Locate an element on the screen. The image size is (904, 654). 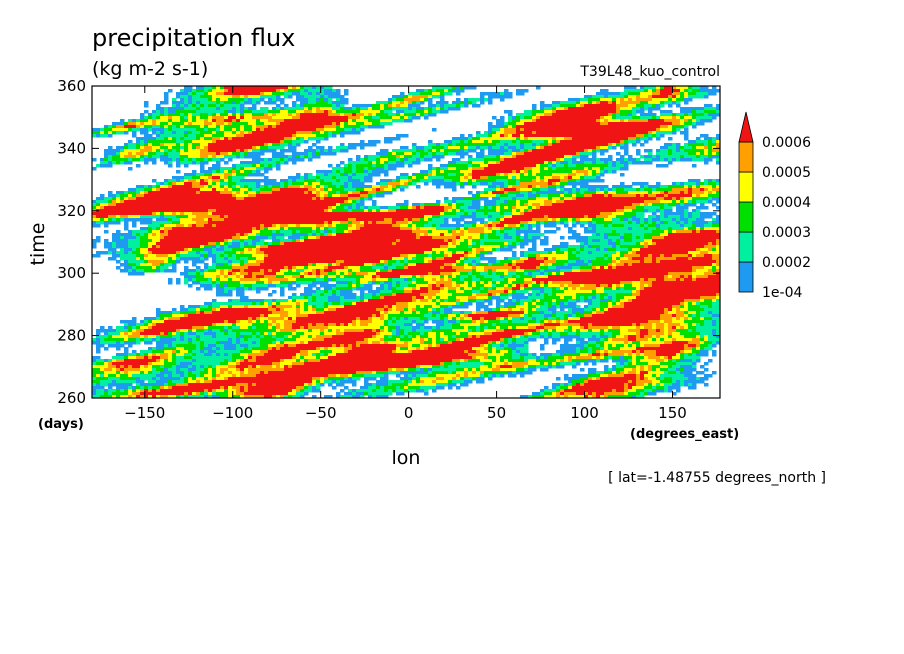
colorbar-label: 1e-04 is located at coordinates (782, 293).